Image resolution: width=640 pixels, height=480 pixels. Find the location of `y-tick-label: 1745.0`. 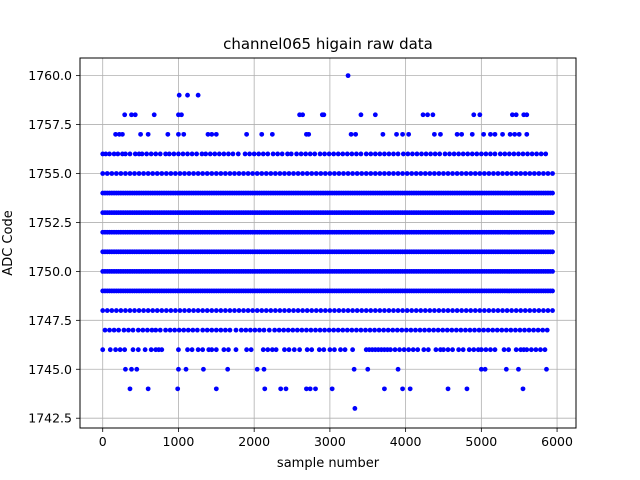

y-tick-label: 1745.0 is located at coordinates (50, 369).